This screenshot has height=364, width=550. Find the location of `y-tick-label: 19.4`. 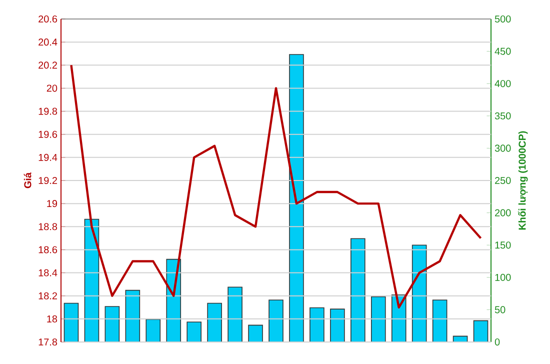

y-tick-label: 19.4 is located at coordinates (48, 157).